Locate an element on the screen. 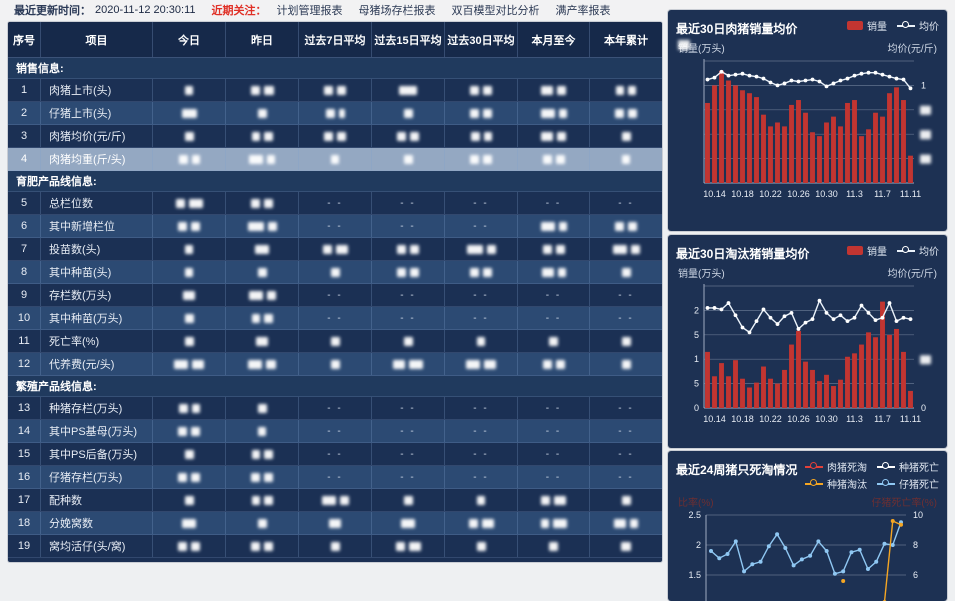 The height and width of the screenshot is (601, 955). right-axis-label: 均价(元/斤) is located at coordinates (912, 274).